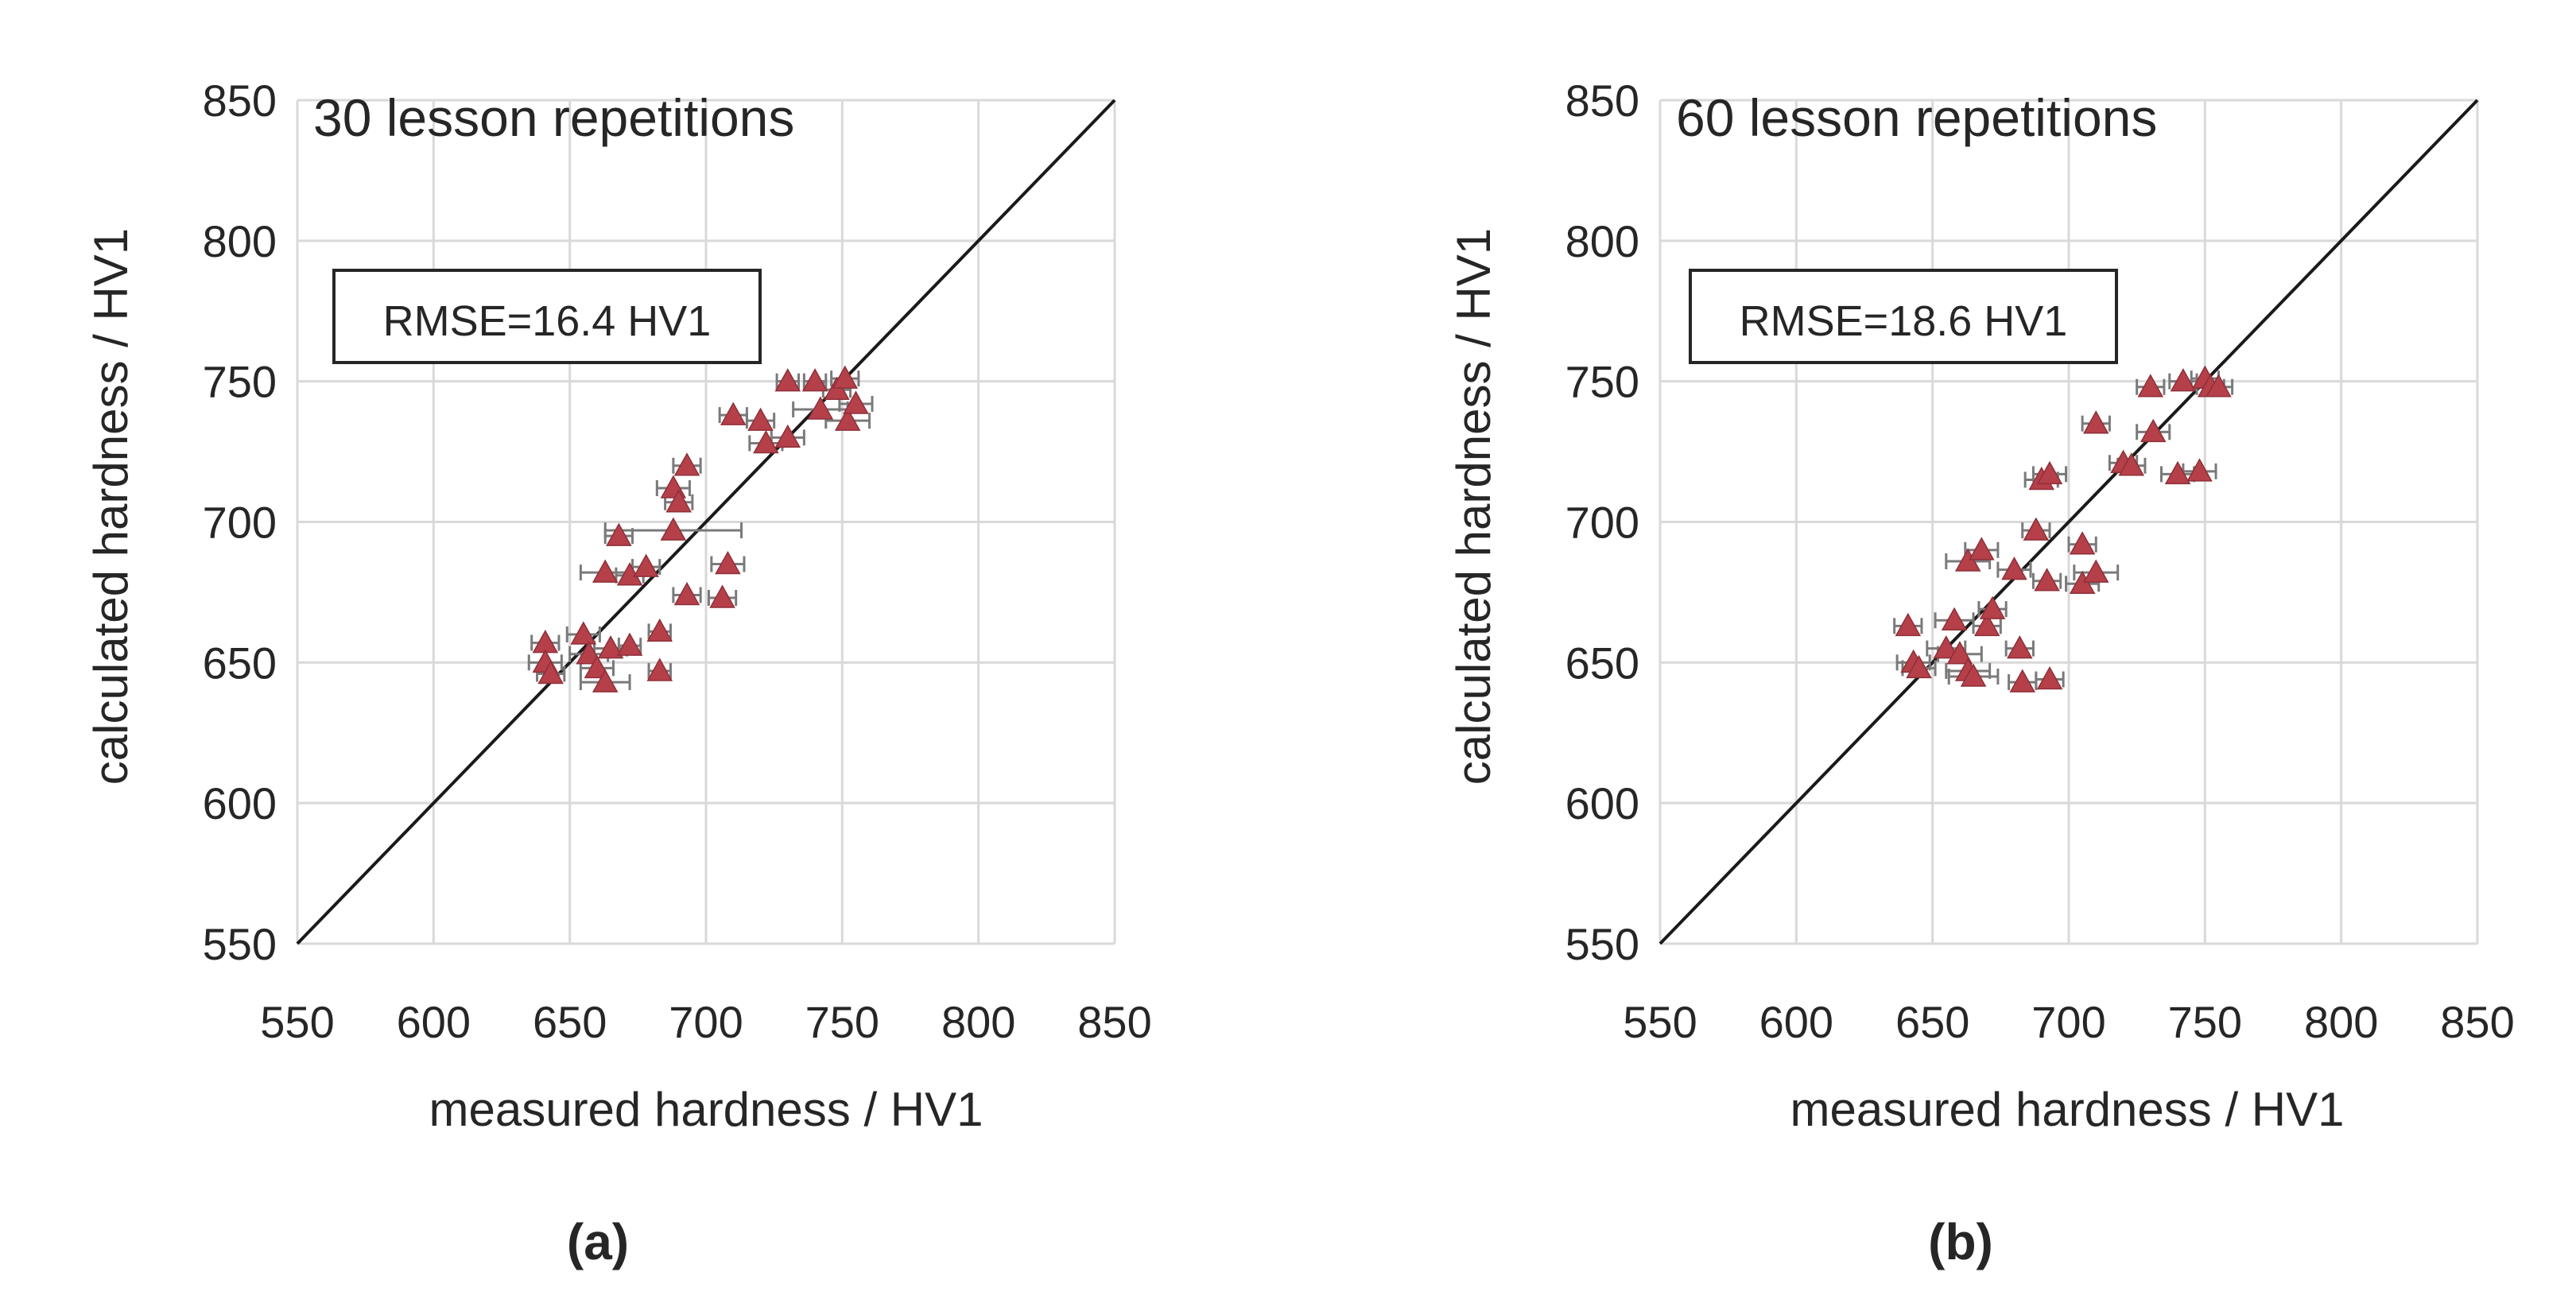 The height and width of the screenshot is (1307, 2576). Describe the element at coordinates (240, 803) in the screenshot. I see `y-tick-600-a: 600` at that location.